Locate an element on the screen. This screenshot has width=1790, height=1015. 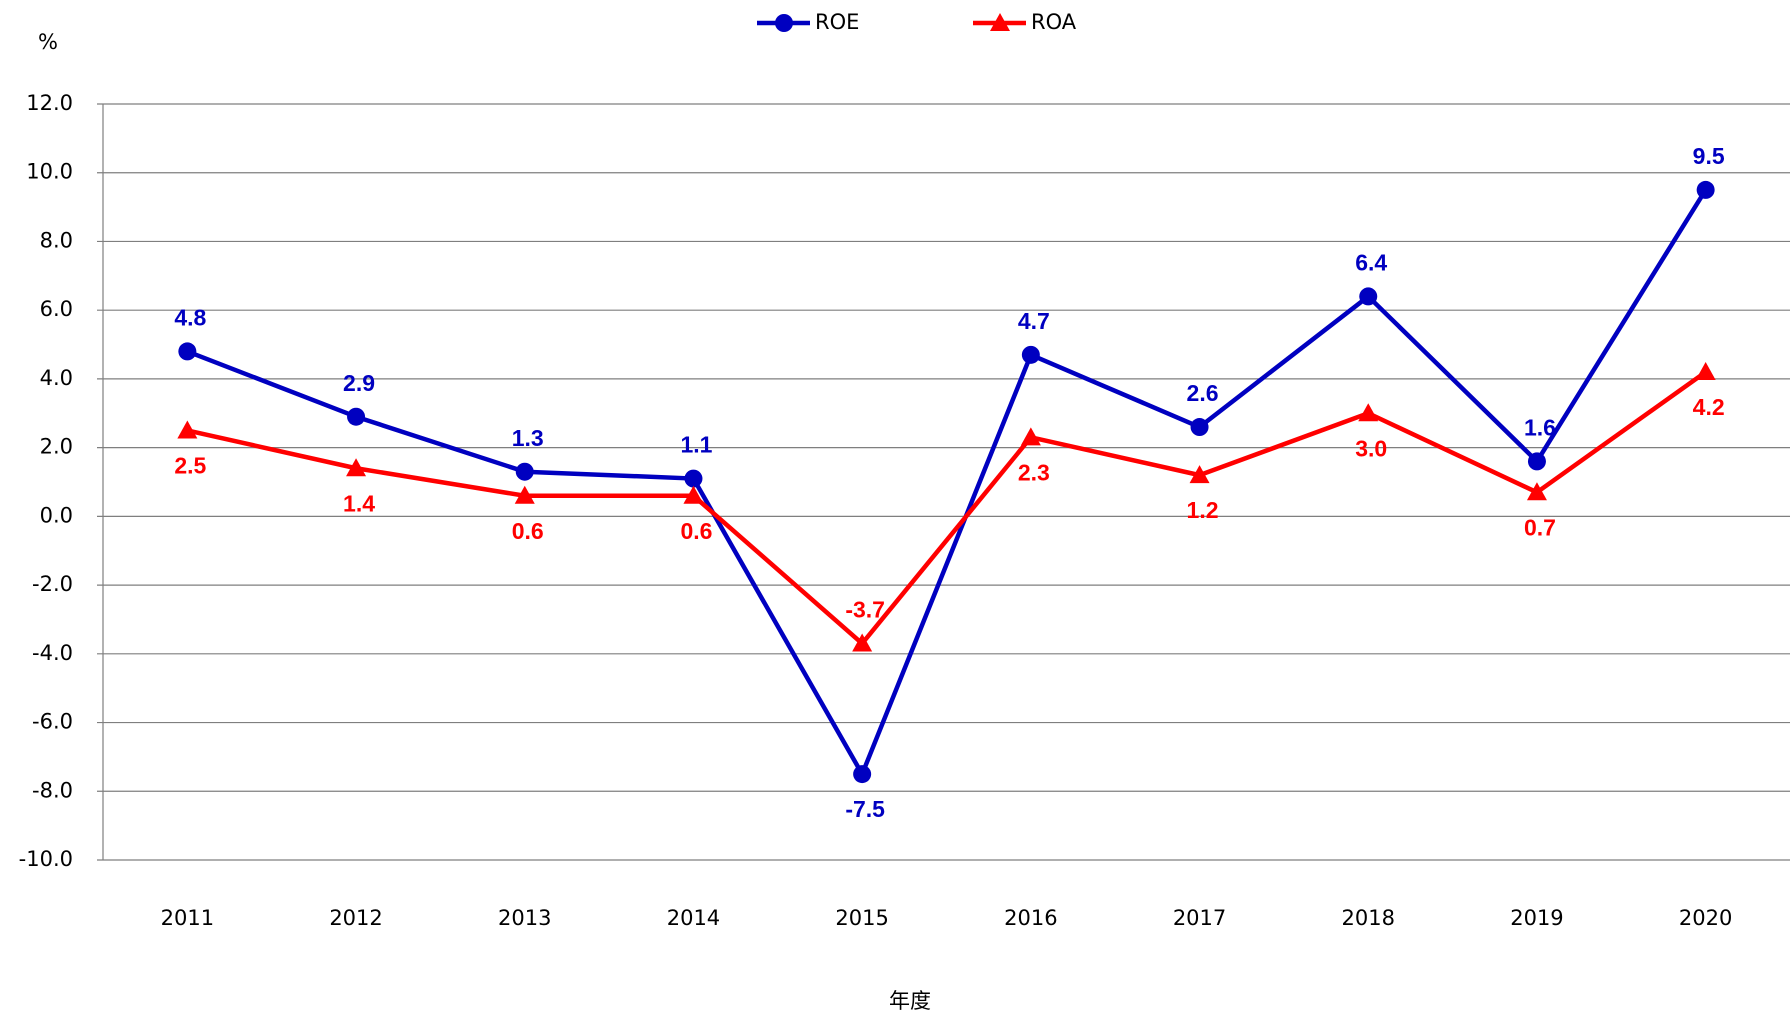
y-tick-label: 4.0 is located at coordinates (56, 378).